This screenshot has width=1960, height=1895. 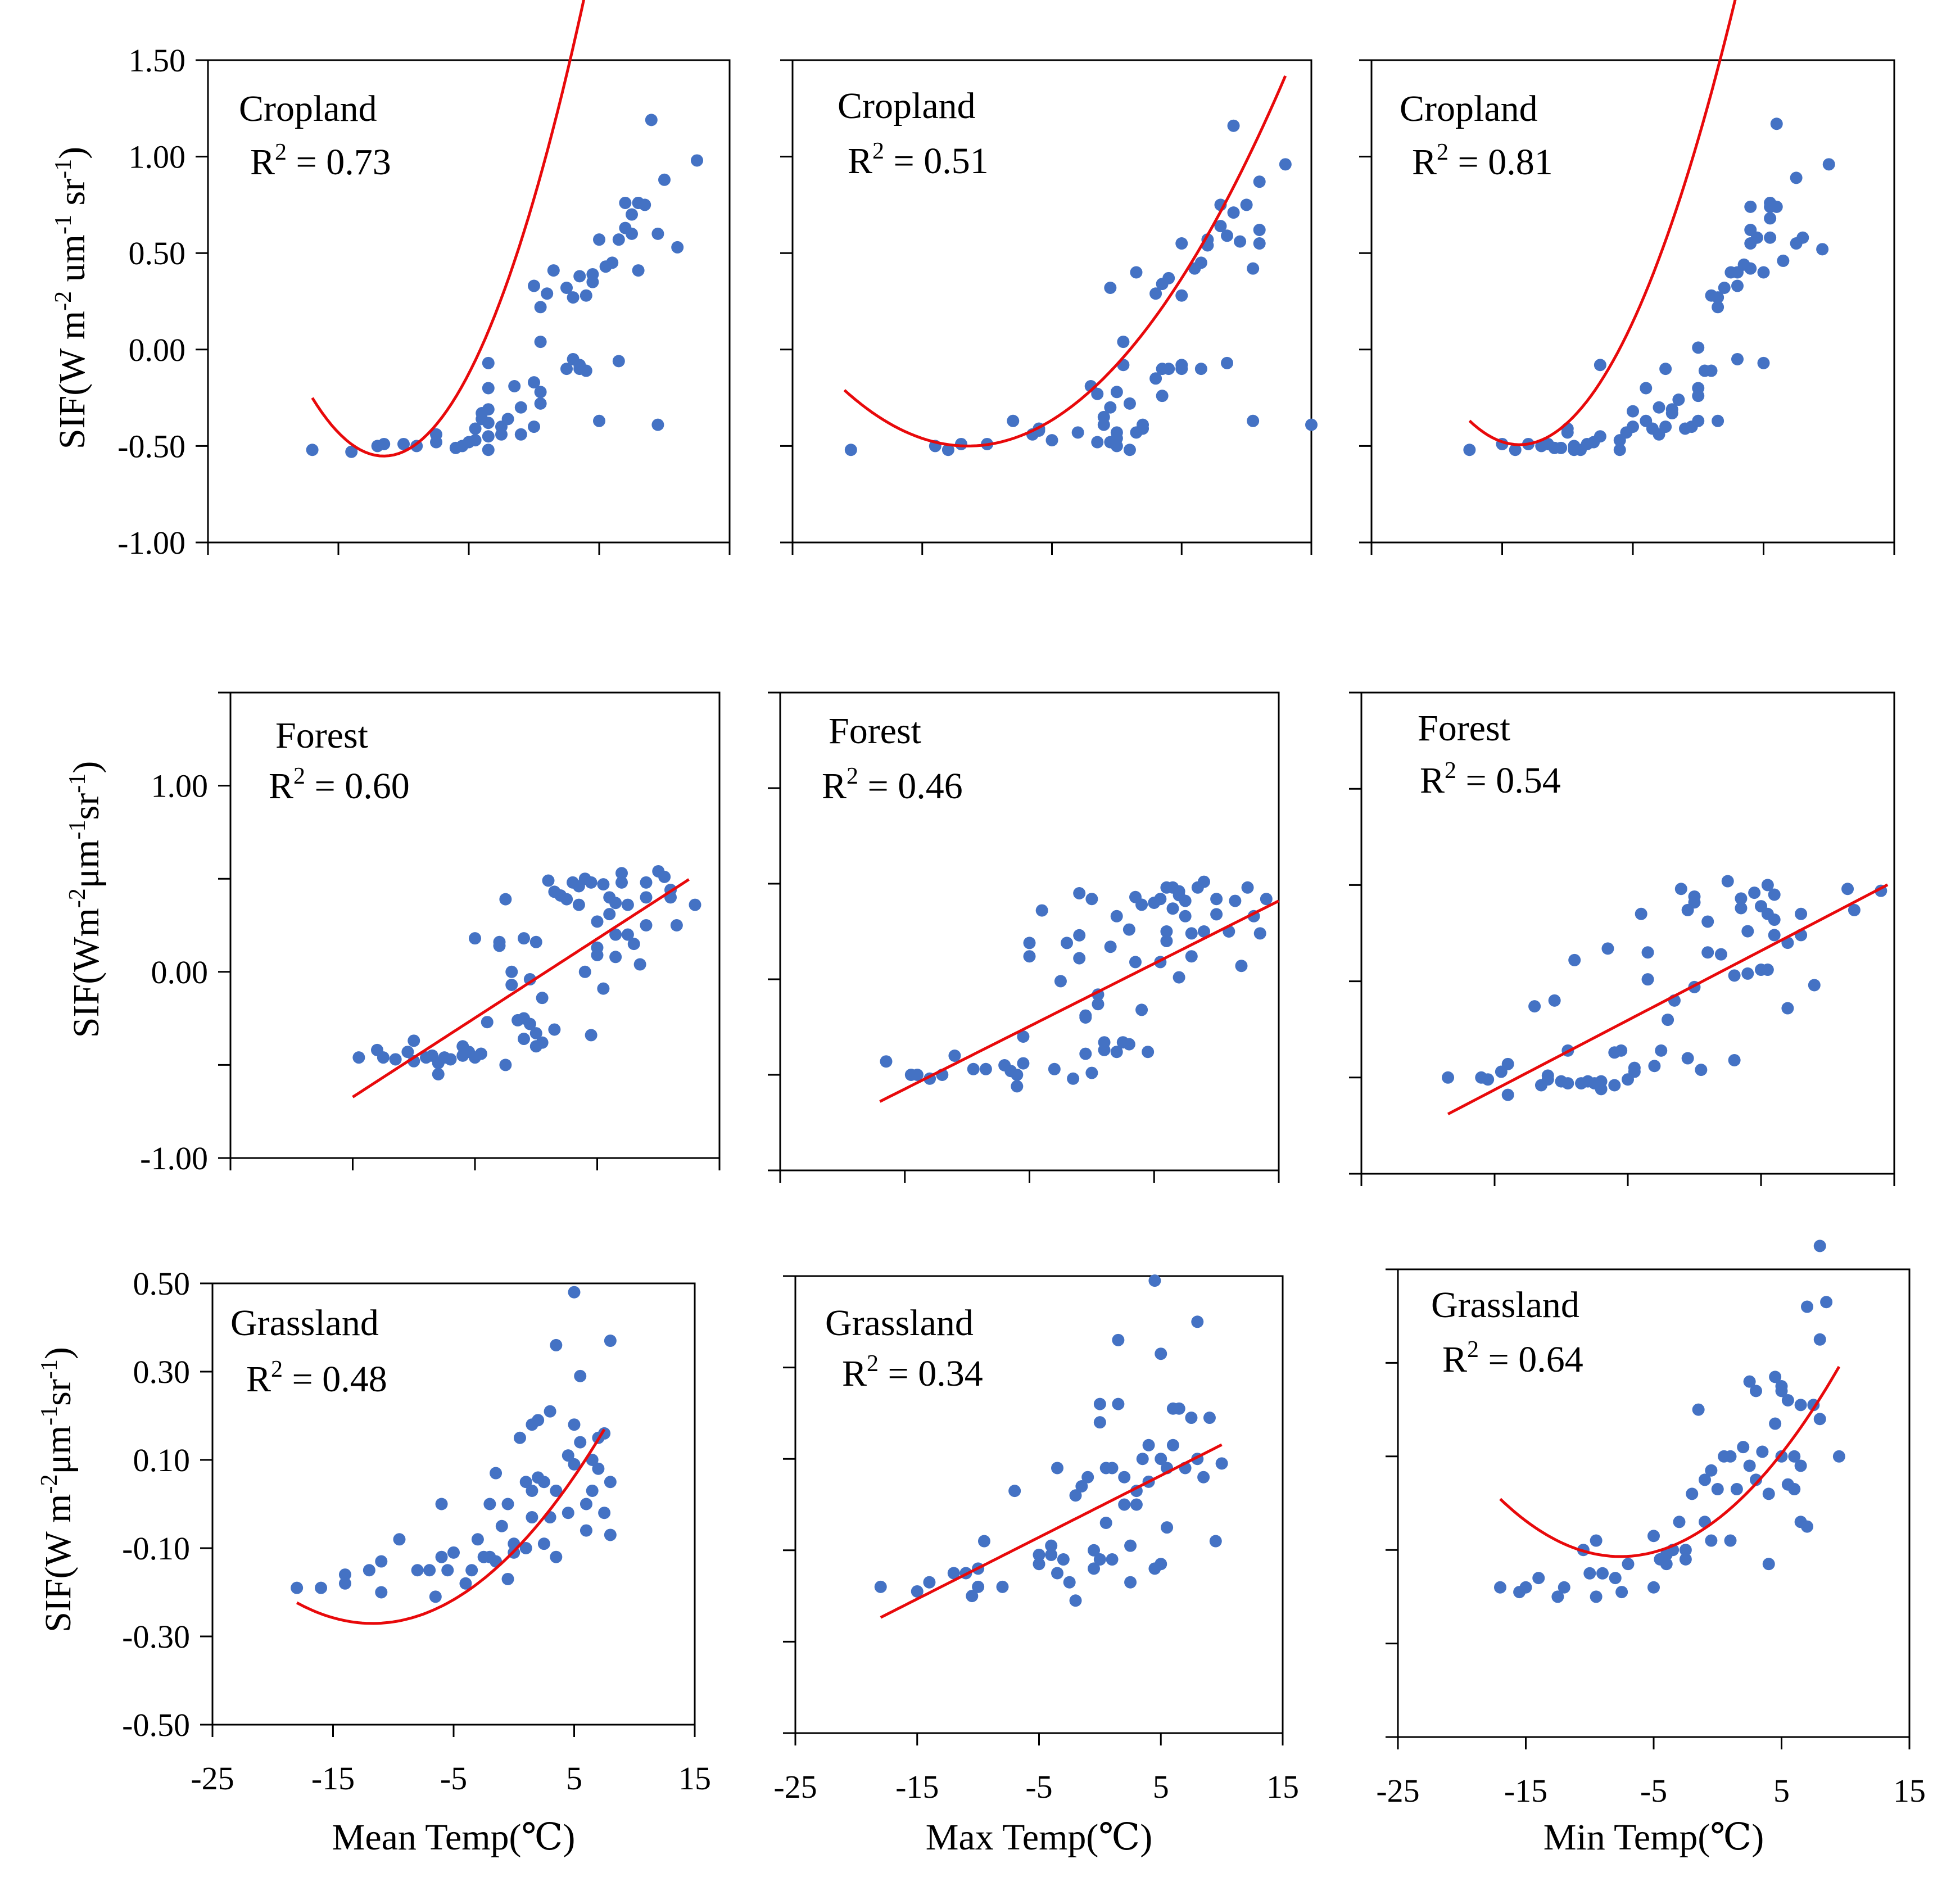 What do you see at coordinates (1036, 1566) in the screenshot?
I see `chart-panel-8: -25 -15 -5 5 15 Grassland R2 = 0.34 Max Temp(℃)` at bounding box center [1036, 1566].